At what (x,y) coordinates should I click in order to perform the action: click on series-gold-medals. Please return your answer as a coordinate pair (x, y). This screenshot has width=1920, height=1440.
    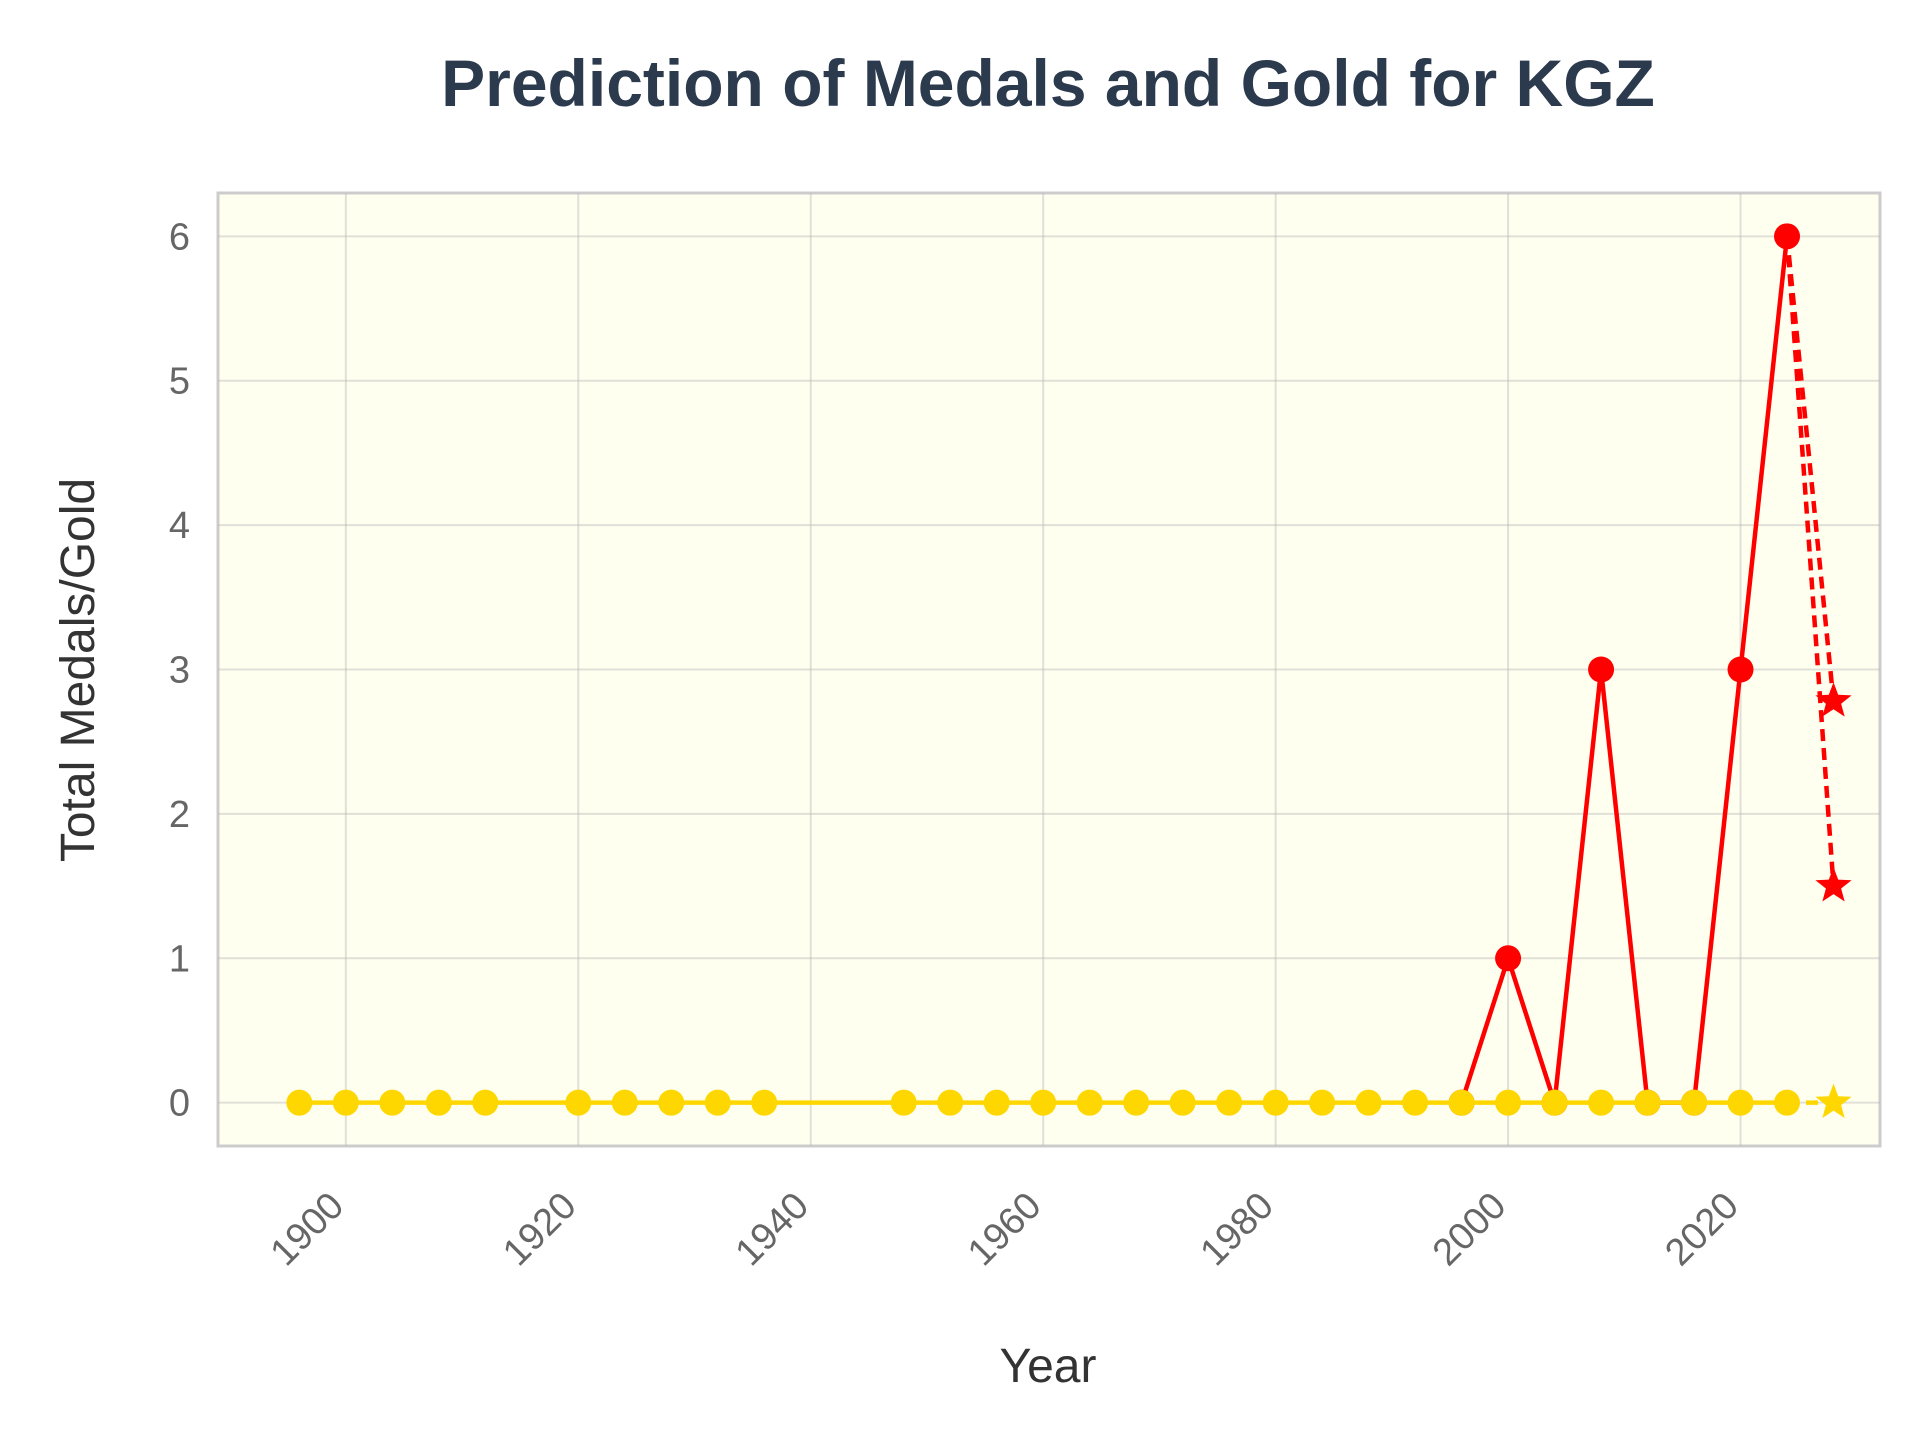
    Looking at the image, I should click on (1043, 1102).